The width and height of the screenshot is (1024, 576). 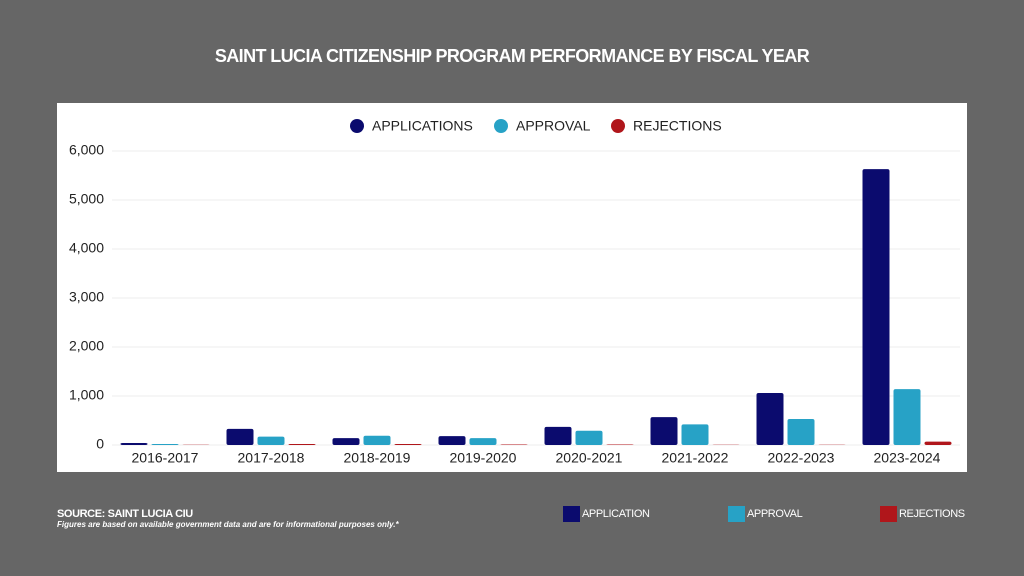 I want to click on y-tick-label: 3,000, so click(x=86, y=297).